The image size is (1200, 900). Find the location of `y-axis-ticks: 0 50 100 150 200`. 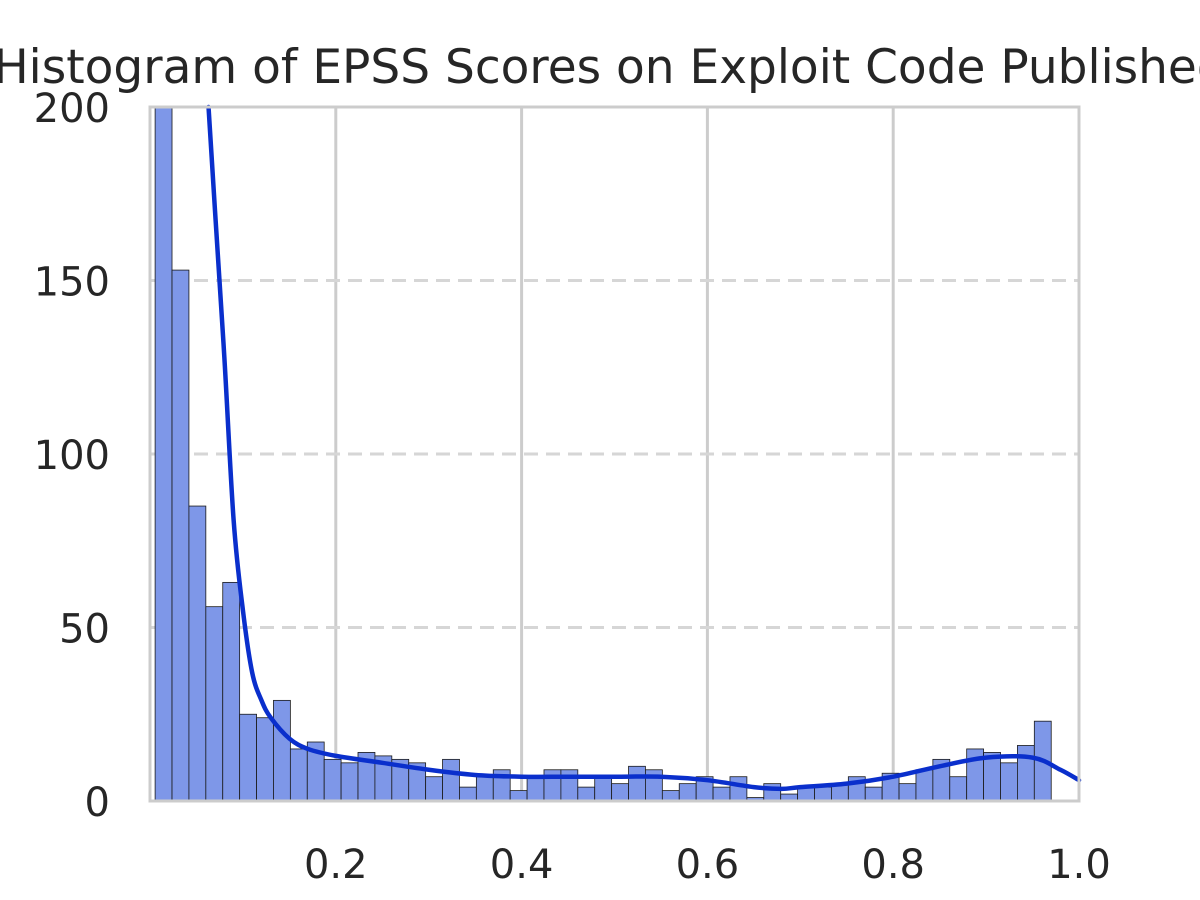

y-axis-ticks: 0 50 100 150 200 is located at coordinates (72, 456).